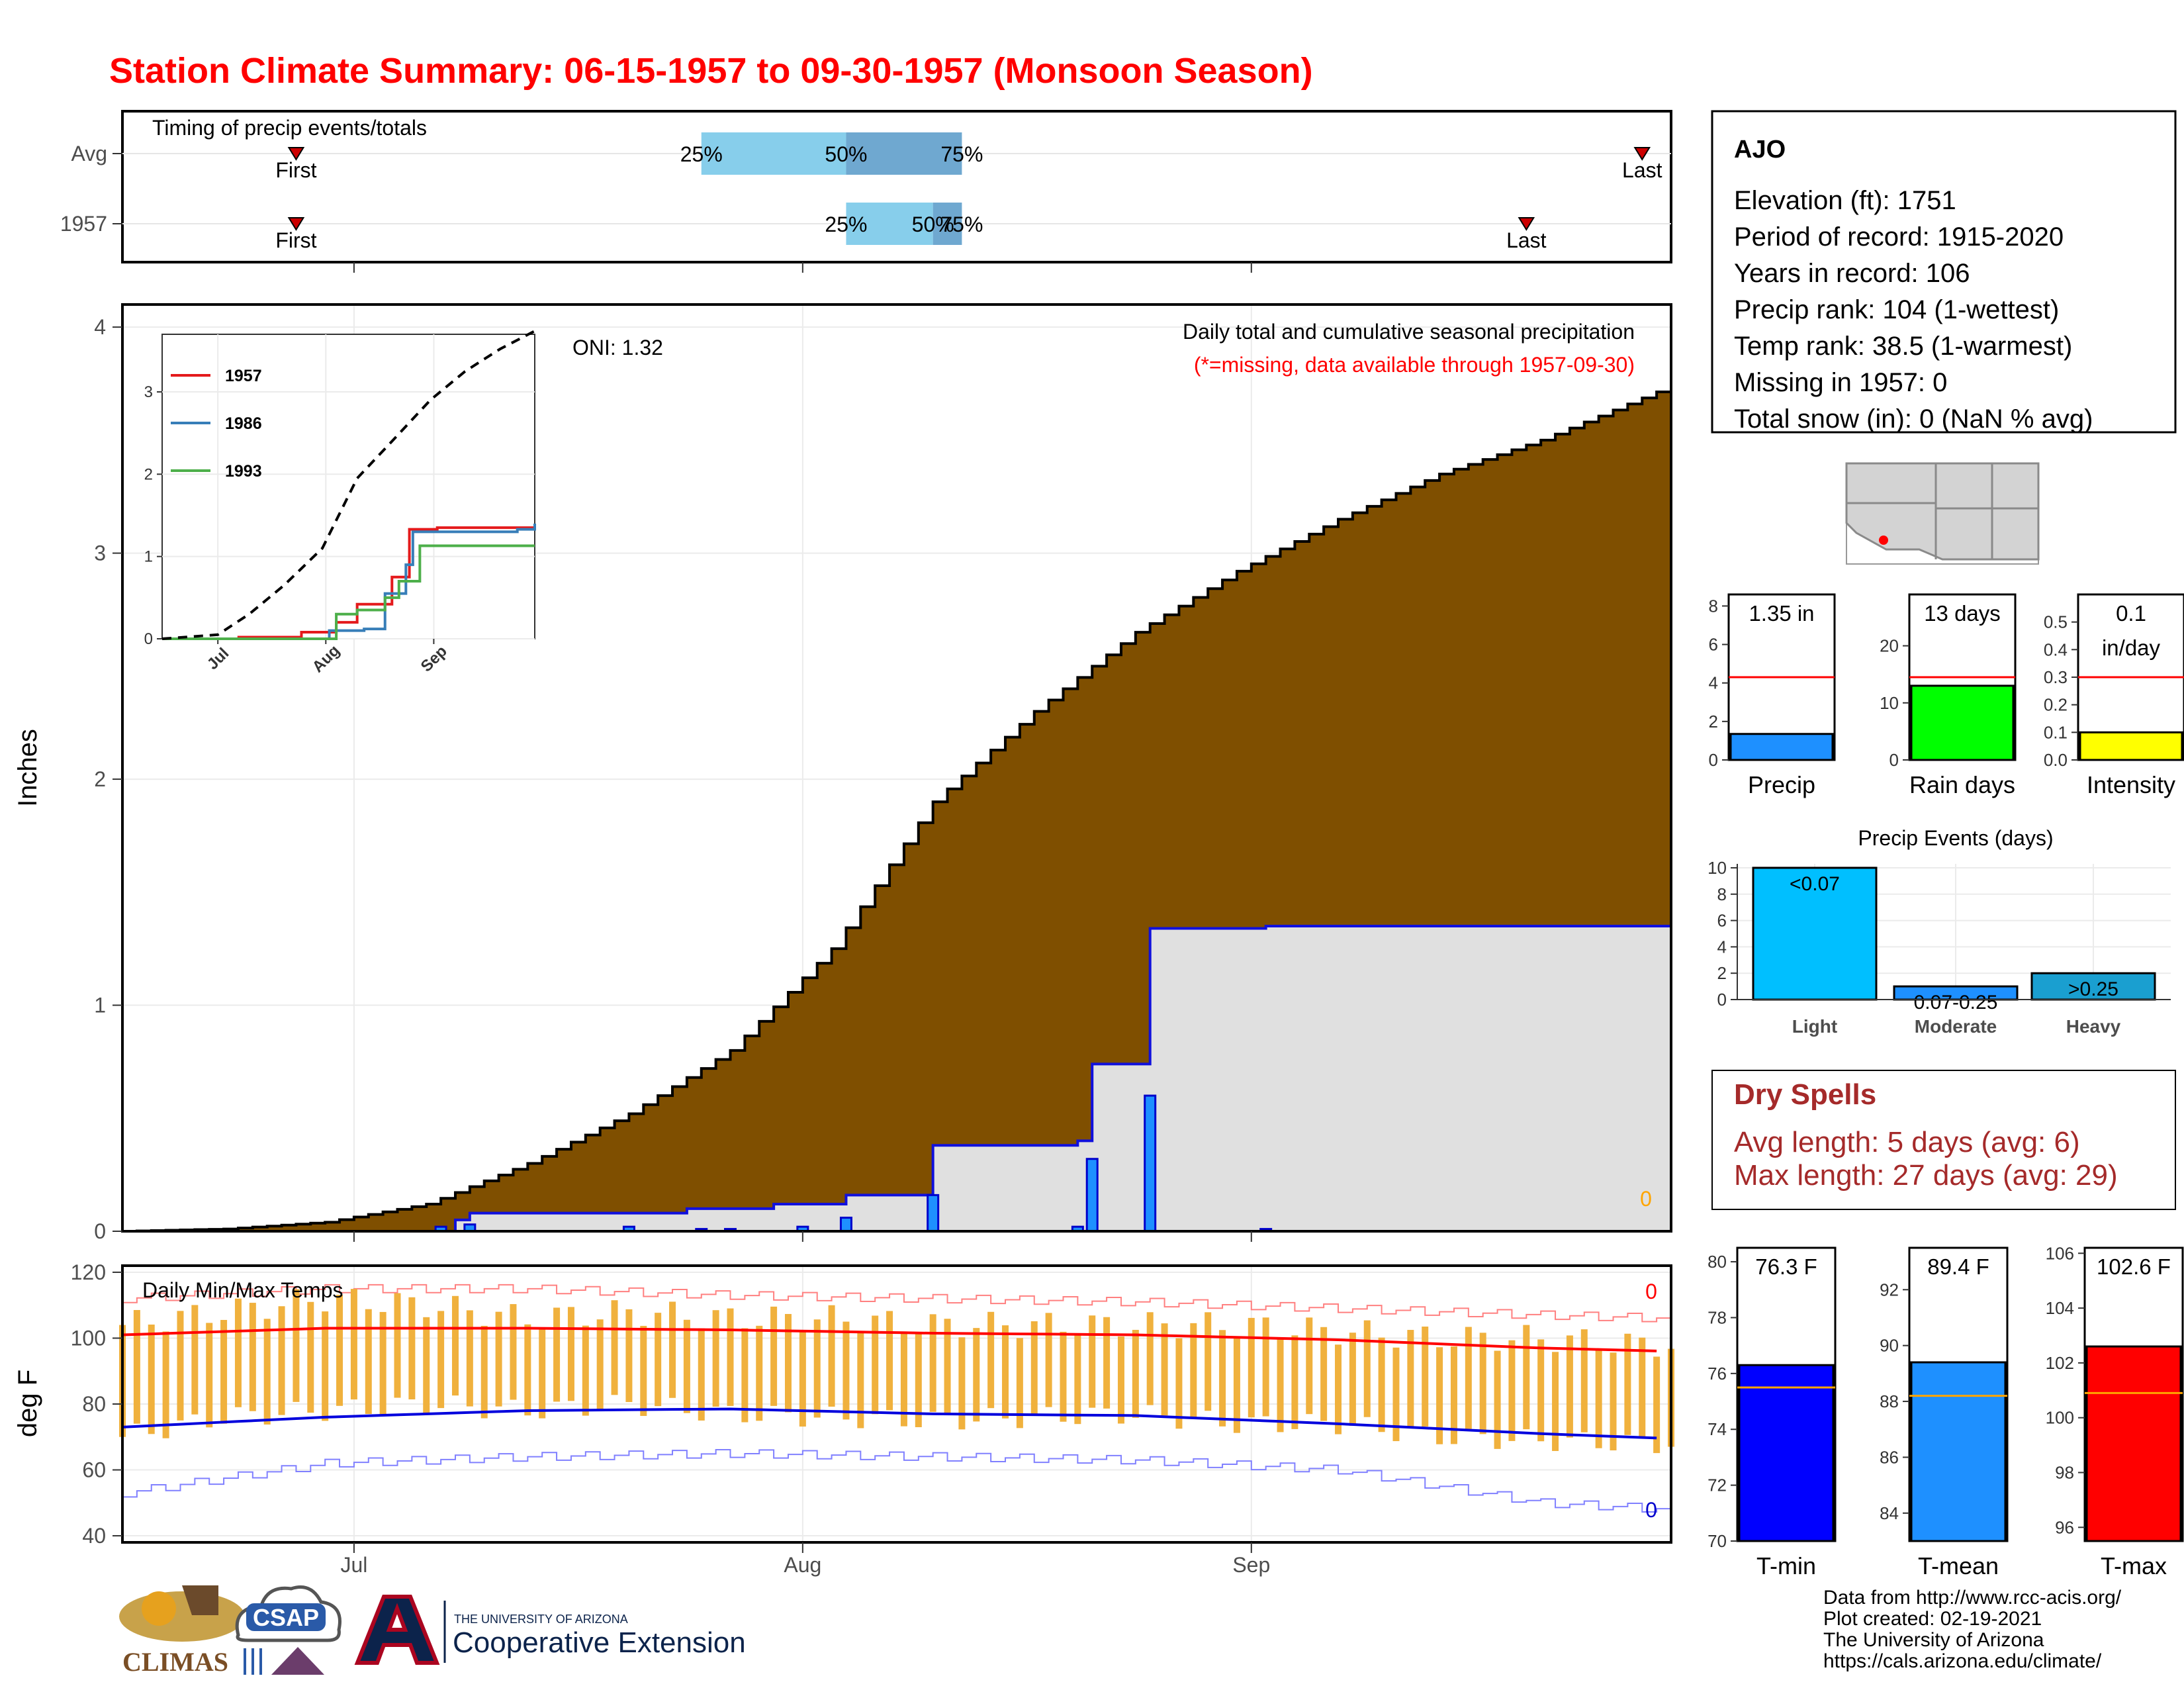 The image size is (2184, 1688). I want to click on timing-first-label: First, so click(295, 170).